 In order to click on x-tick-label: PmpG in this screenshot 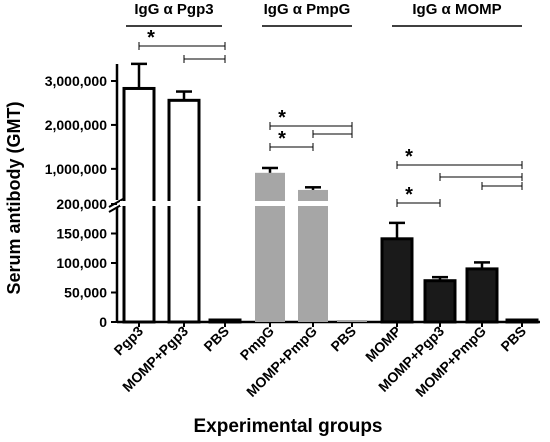, I will do `click(257, 343)`.